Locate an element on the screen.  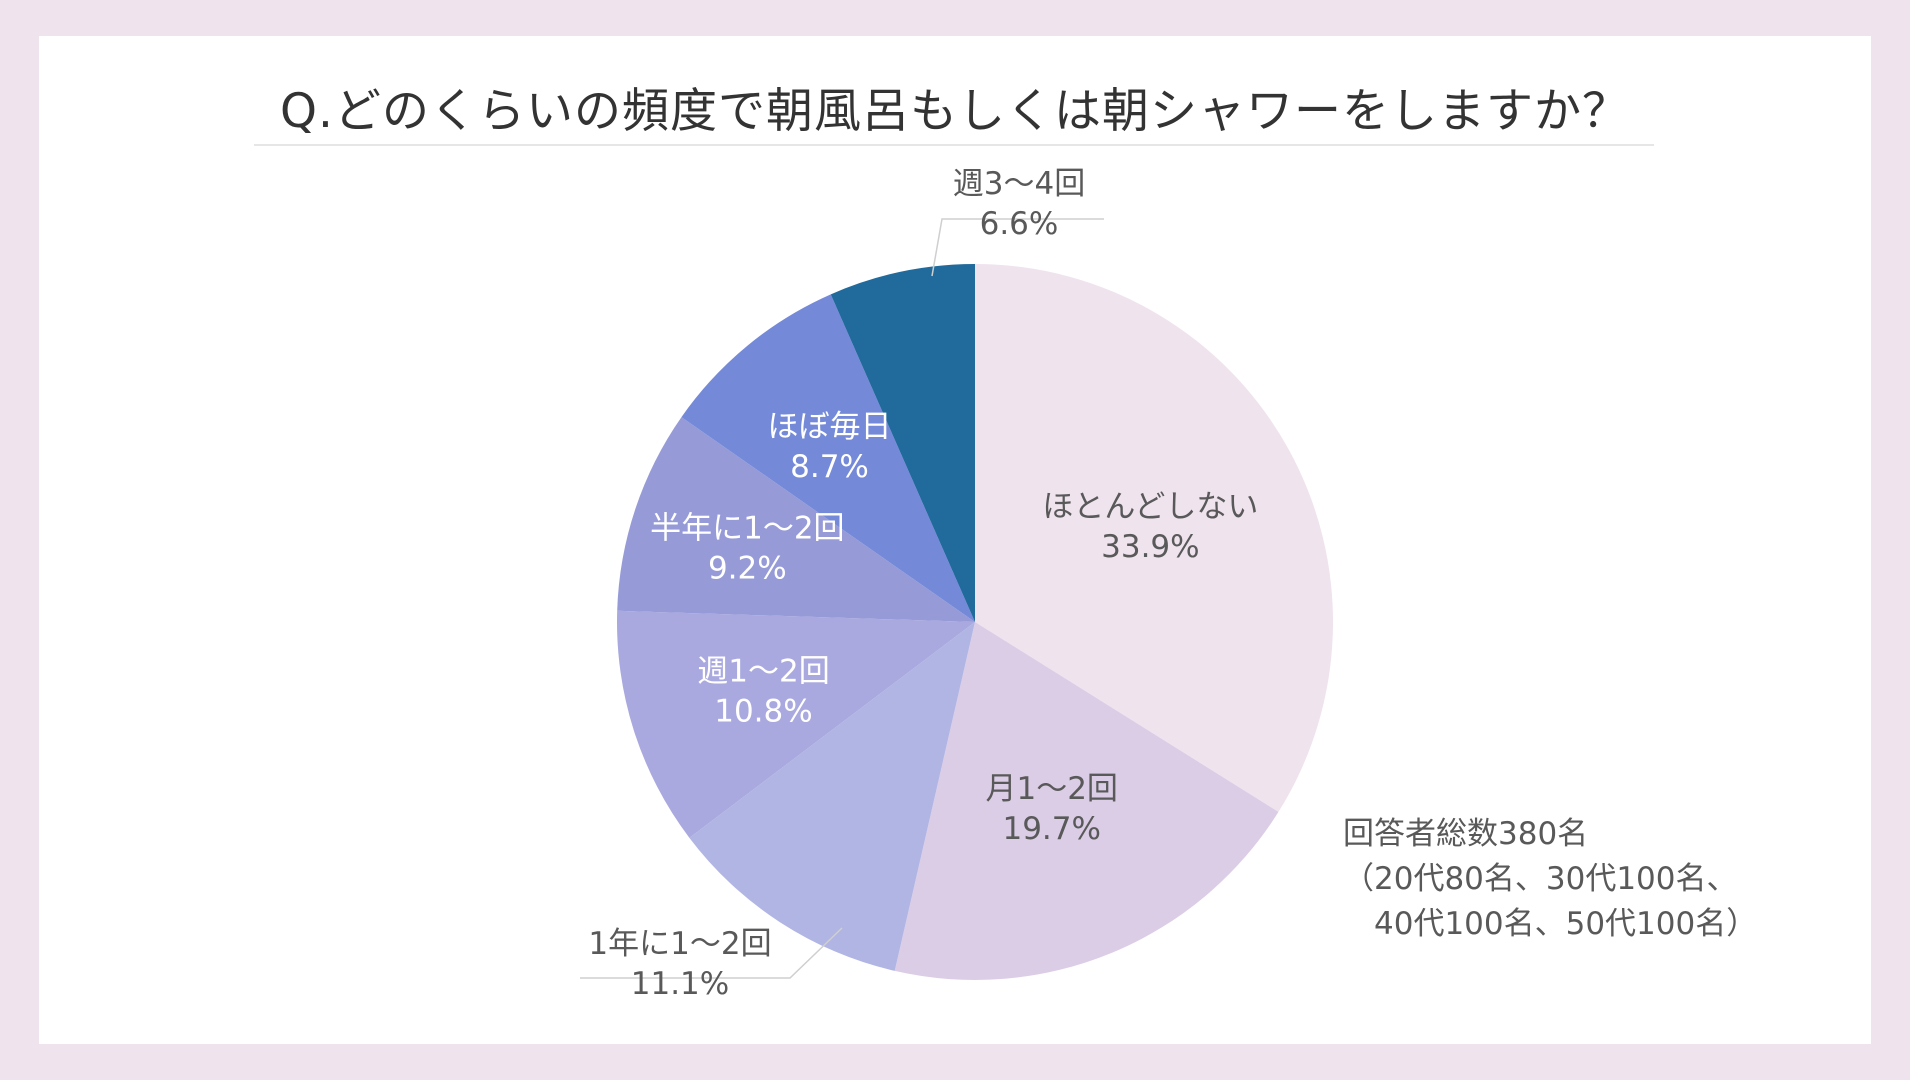
slice-category-label: 1年に1〜2回 is located at coordinates (679, 944).